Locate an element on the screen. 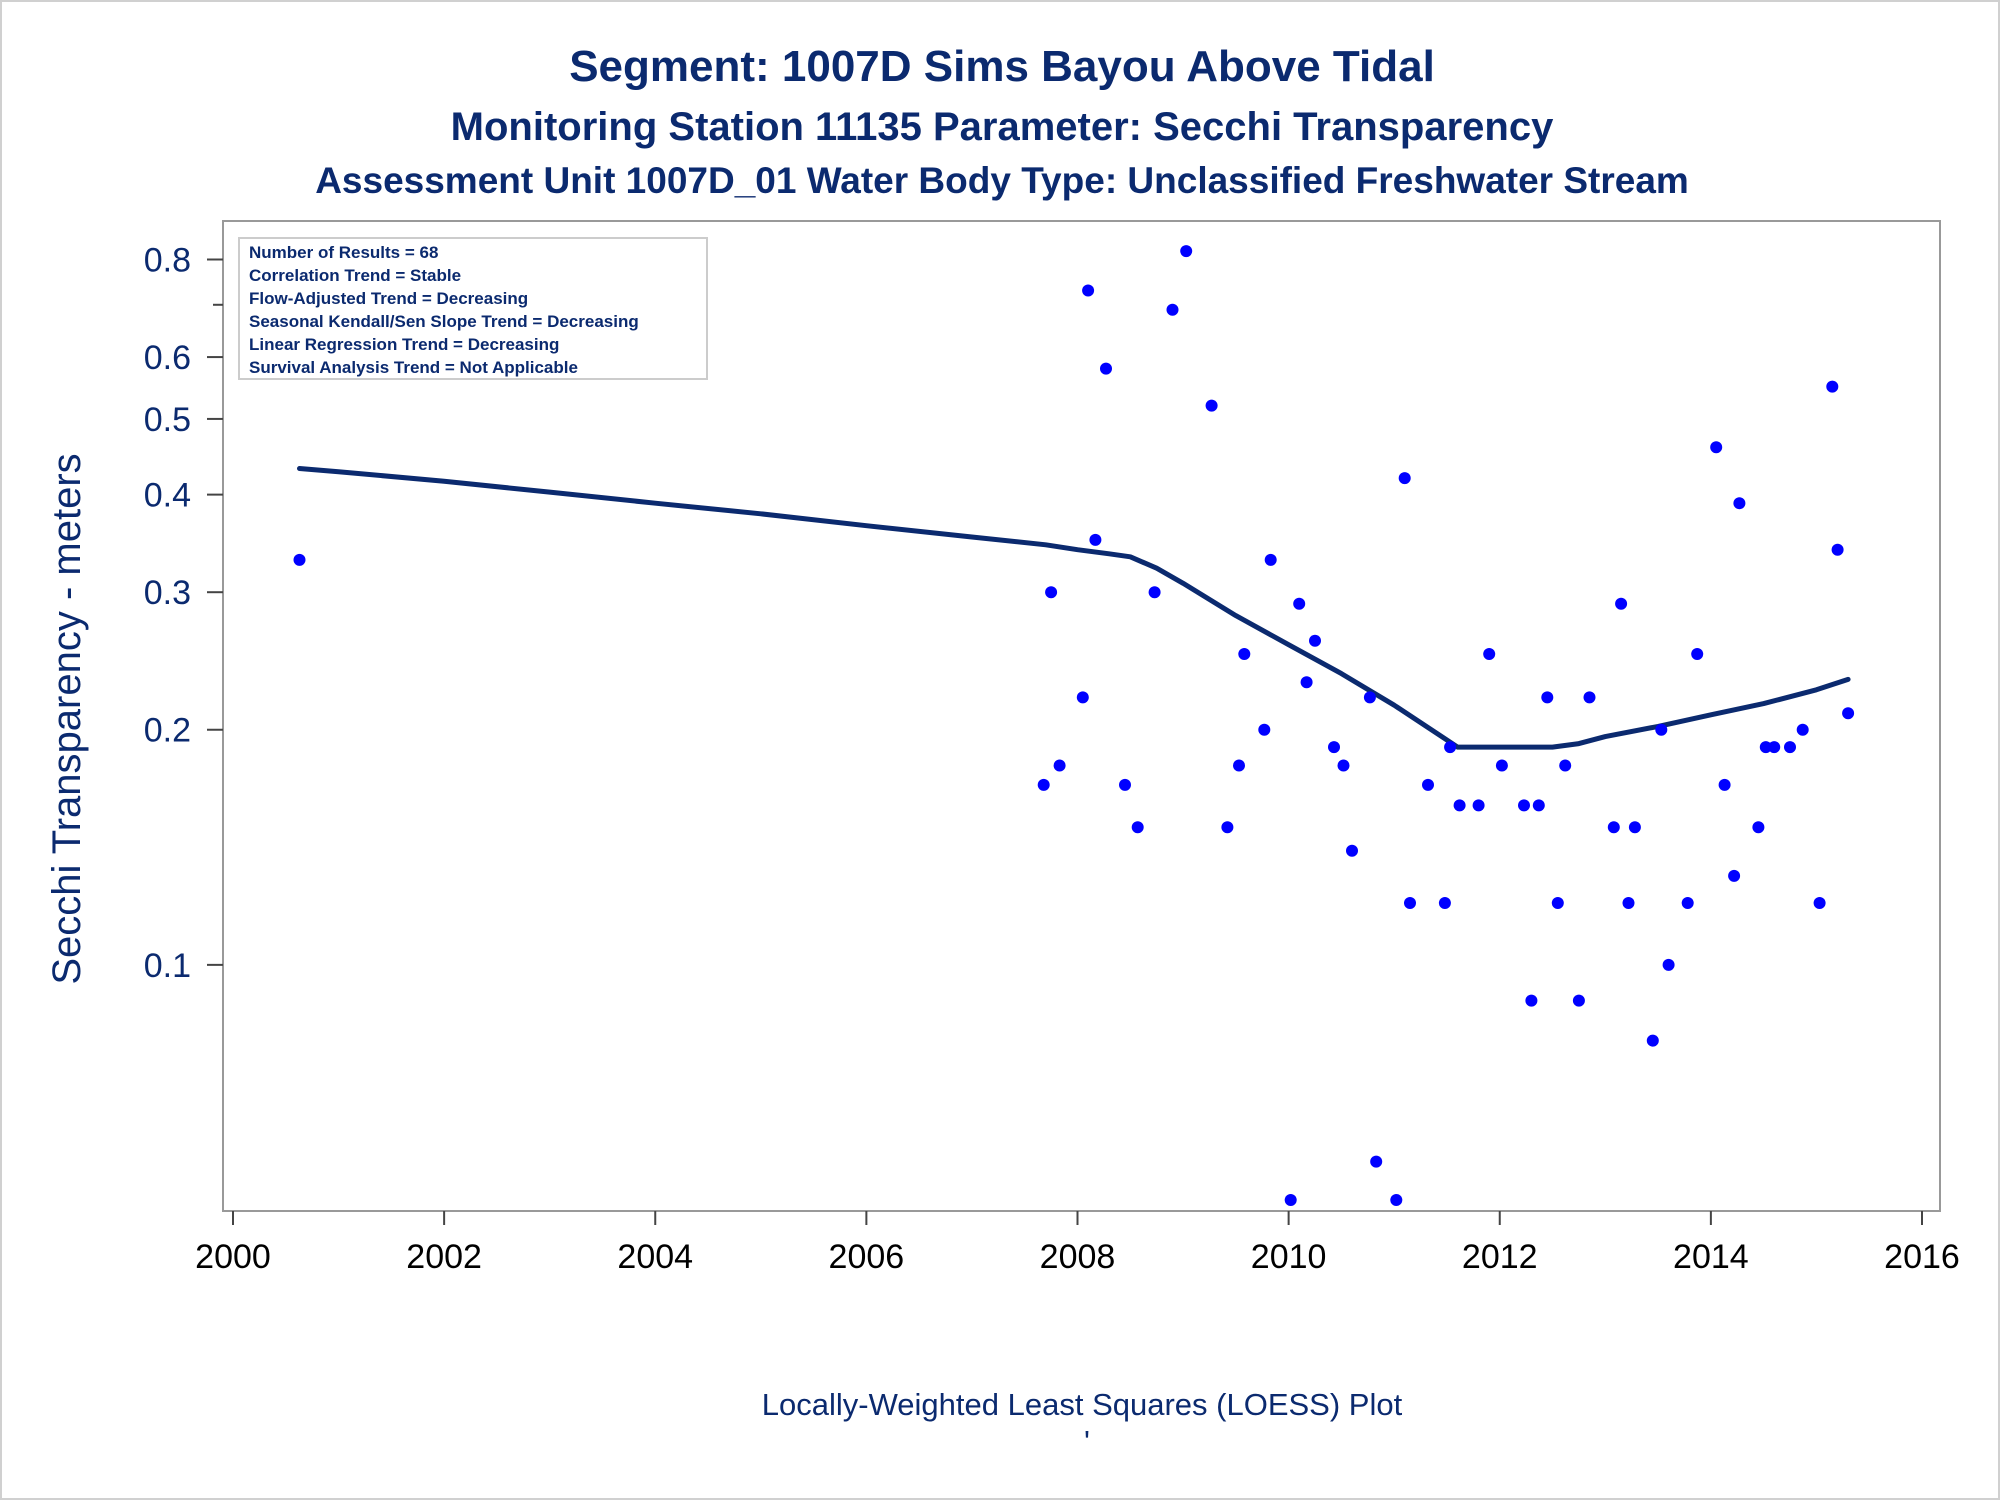  y-tick-label: 0.6 is located at coordinates (167, 358).